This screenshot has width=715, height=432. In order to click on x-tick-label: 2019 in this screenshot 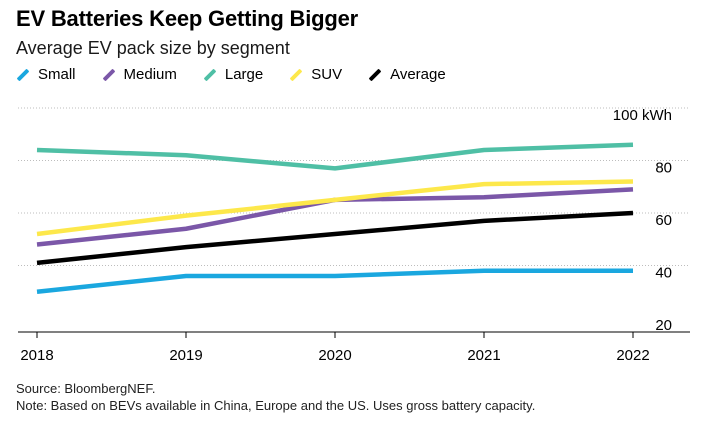, I will do `click(185, 355)`.